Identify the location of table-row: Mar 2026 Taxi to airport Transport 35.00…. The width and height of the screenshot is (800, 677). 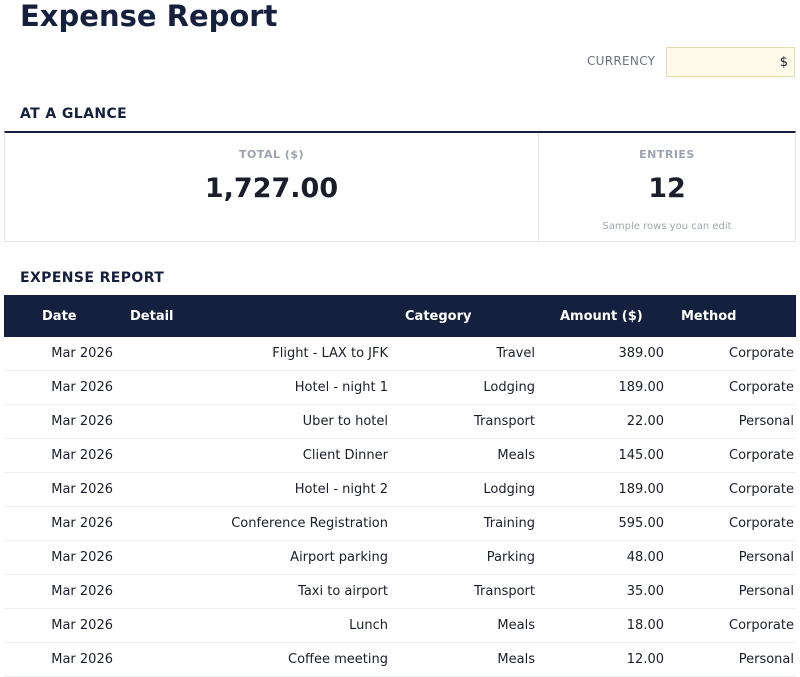
(400, 591).